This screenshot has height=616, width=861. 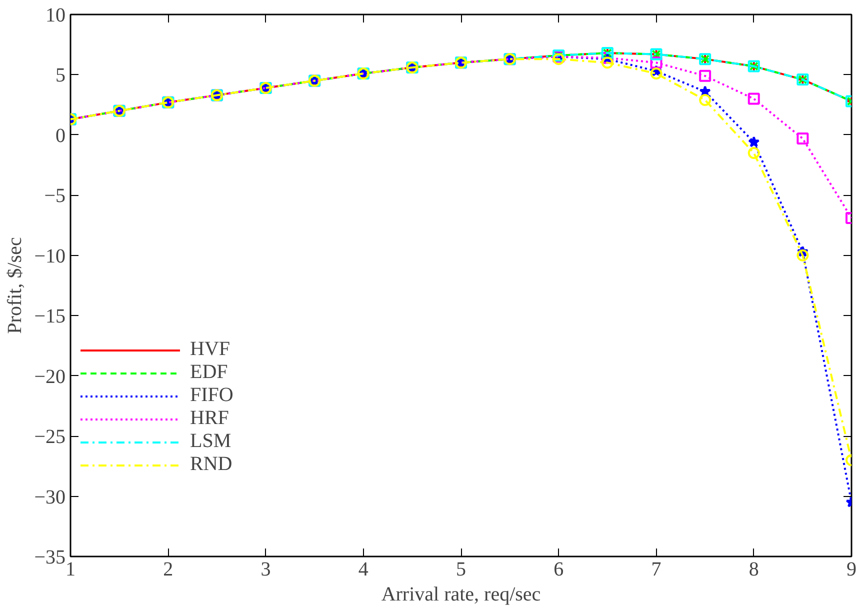 What do you see at coordinates (656, 569) in the screenshot?
I see `x-tick-label: 7` at bounding box center [656, 569].